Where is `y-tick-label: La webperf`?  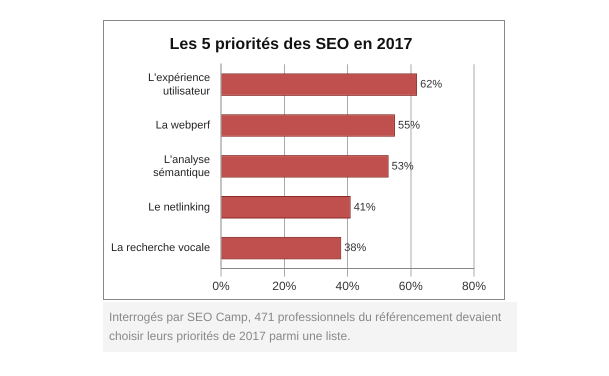 y-tick-label: La webperf is located at coordinates (183, 126).